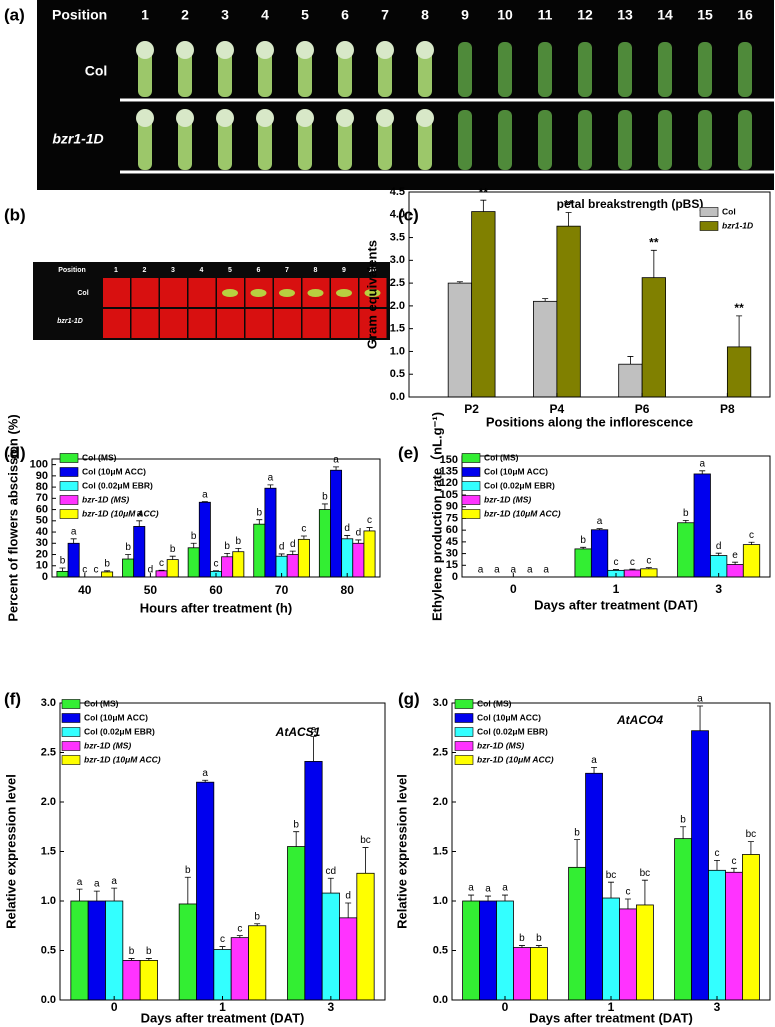 This screenshot has height=1027, width=775. Describe the element at coordinates (397, 215) in the screenshot. I see `y-tick-label: 4.0` at that location.